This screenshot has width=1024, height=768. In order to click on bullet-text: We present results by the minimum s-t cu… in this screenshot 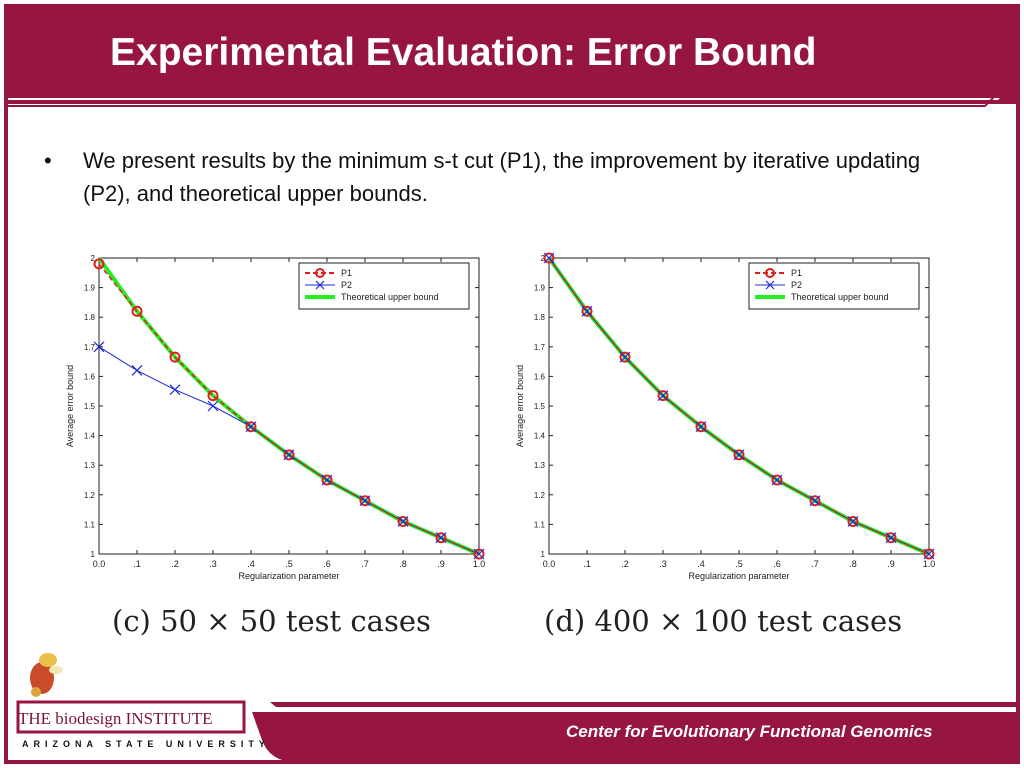, I will do `click(502, 177)`.